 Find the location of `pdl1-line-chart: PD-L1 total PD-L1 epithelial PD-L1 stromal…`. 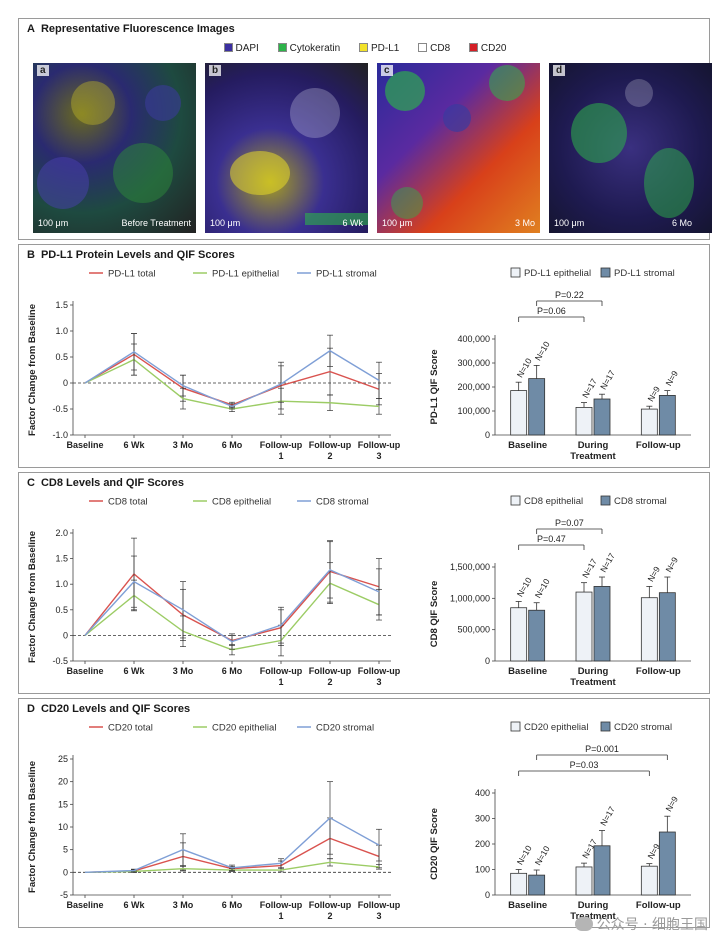

pdl1-line-chart: PD-L1 total PD-L1 epithelial PD-L1 stromal… is located at coordinates (214, 365).